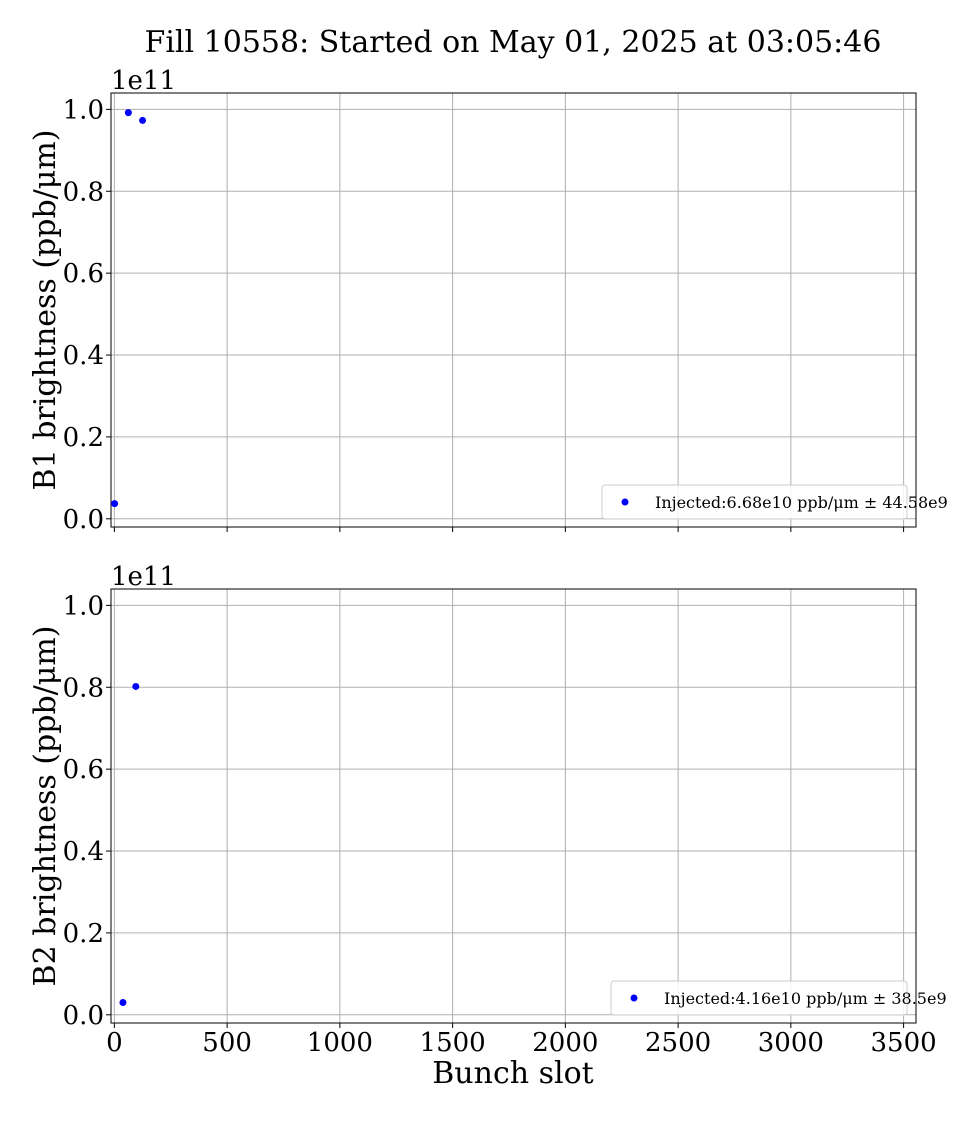  What do you see at coordinates (678, 1043) in the screenshot?
I see `x-tick-label: 2500` at bounding box center [678, 1043].